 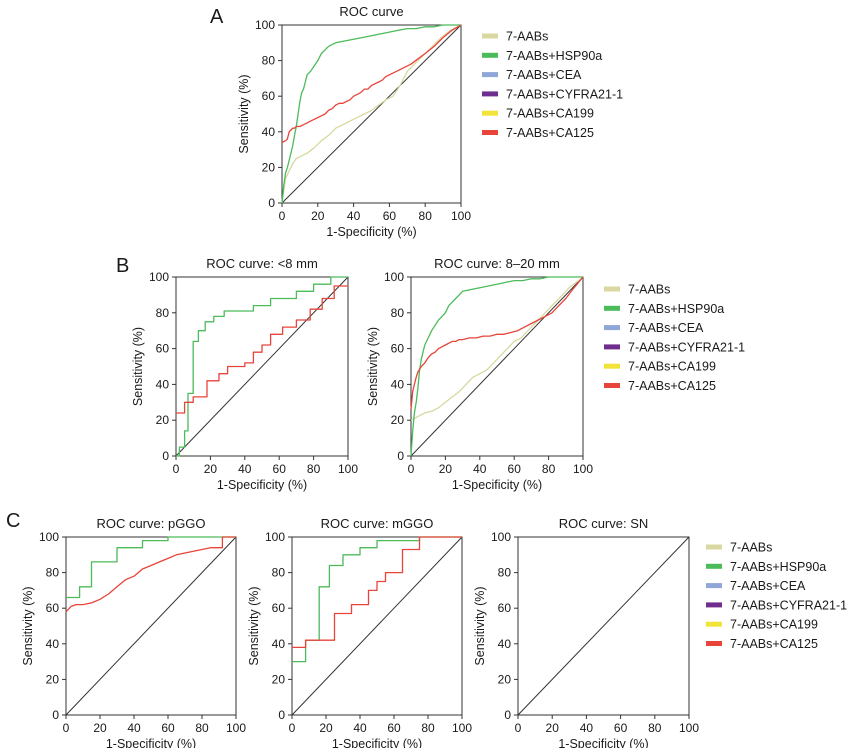 I want to click on panel-letter: B, so click(x=122, y=266).